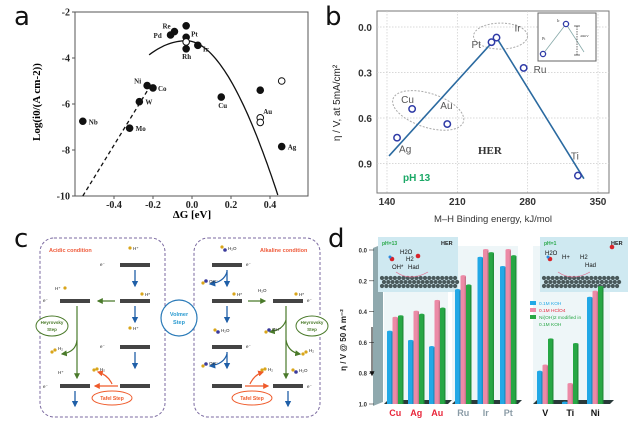 Image resolution: width=631 pixels, height=422 pixels. What do you see at coordinates (22, 17) in the screenshot?
I see `panel-label-a: a` at bounding box center [22, 17].